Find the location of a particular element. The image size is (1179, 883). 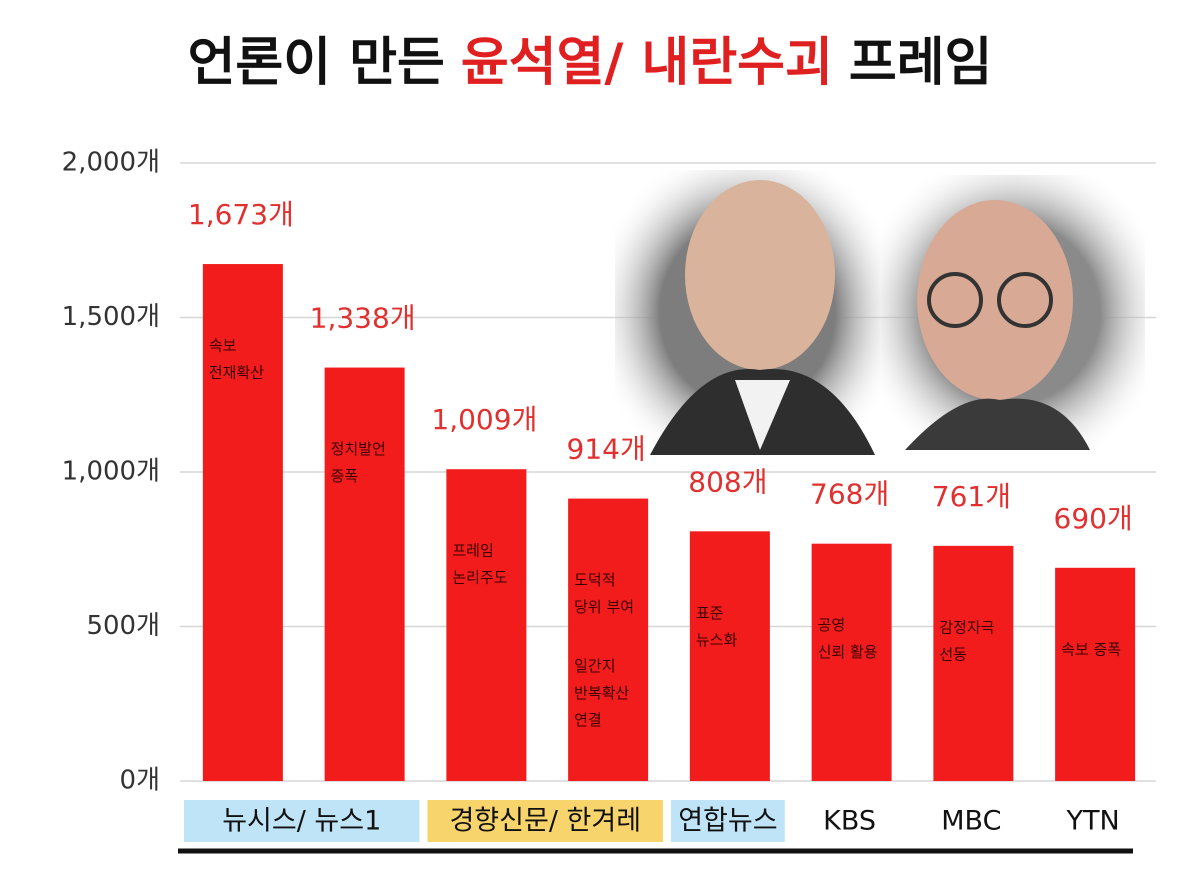

bar-note: 신뢰 활용 is located at coordinates (848, 652).